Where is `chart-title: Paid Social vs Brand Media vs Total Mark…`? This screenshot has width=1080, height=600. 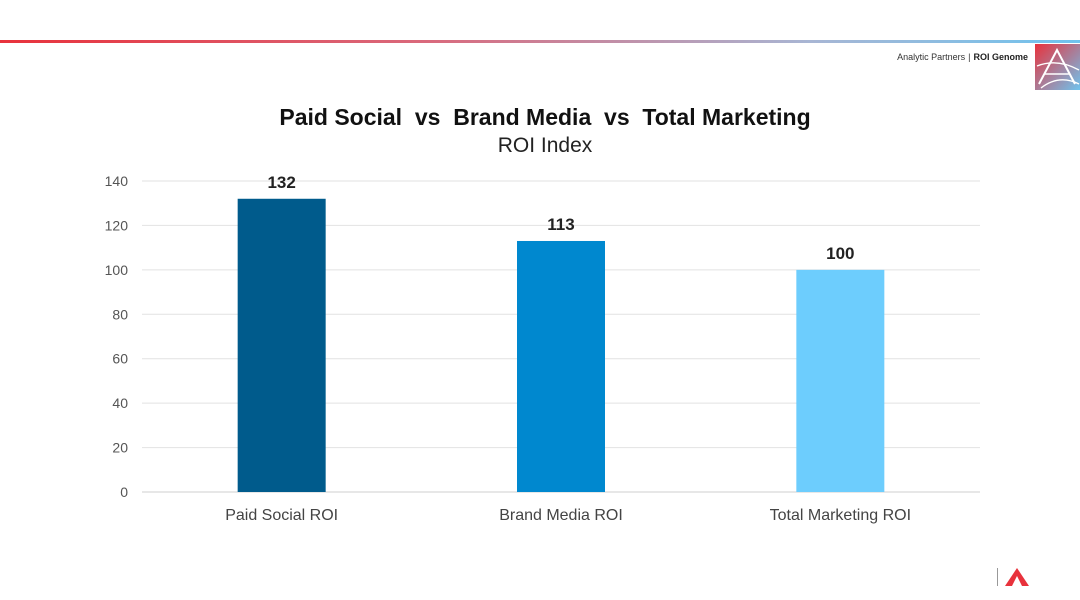
chart-title: Paid Social vs Brand Media vs Total Mark… is located at coordinates (545, 117).